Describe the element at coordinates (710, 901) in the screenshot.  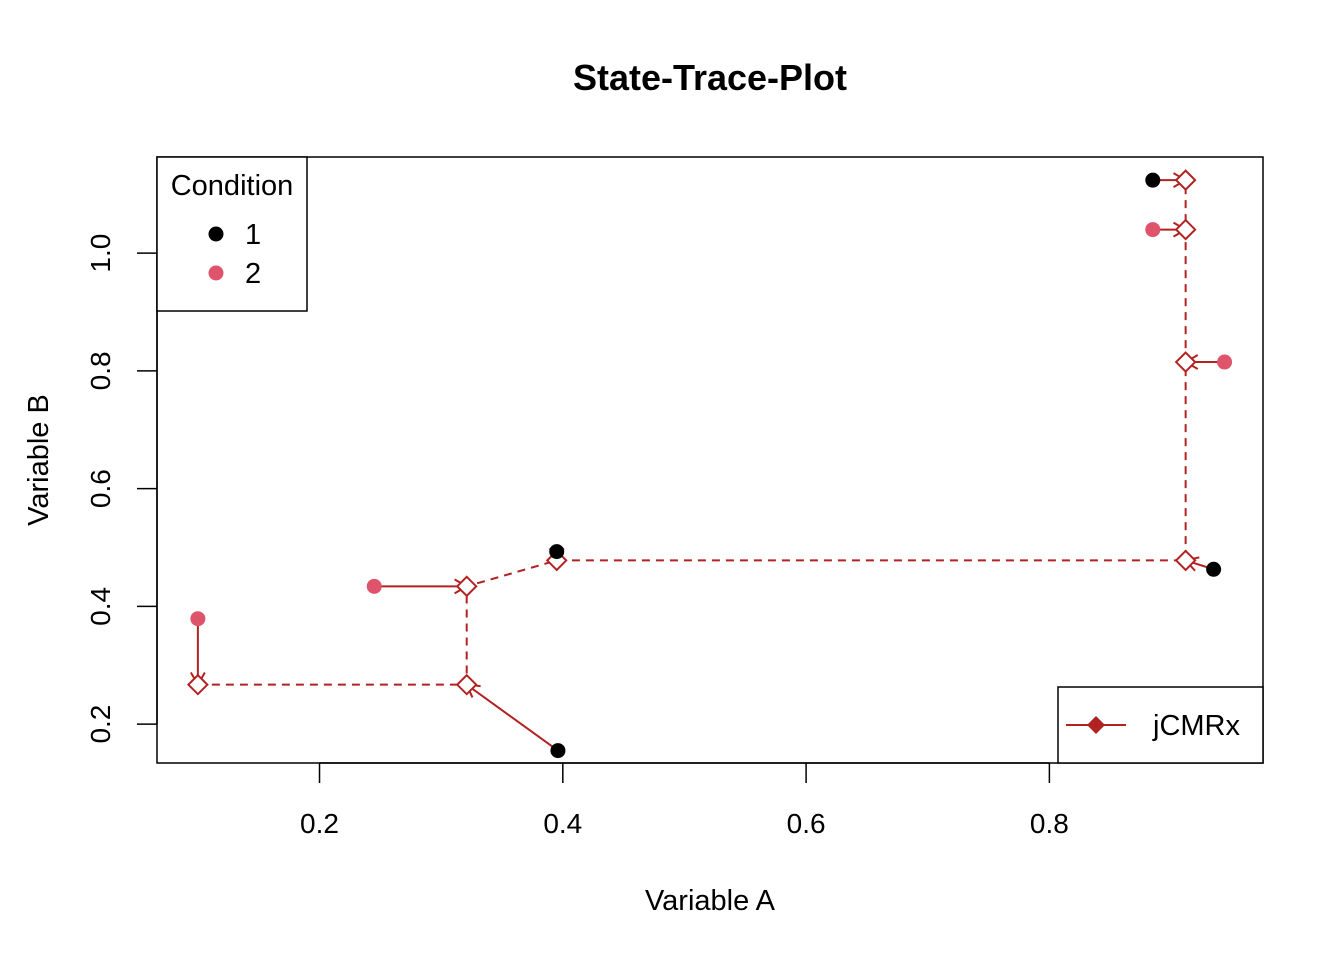
I see `x-axis-label: Variable A` at that location.